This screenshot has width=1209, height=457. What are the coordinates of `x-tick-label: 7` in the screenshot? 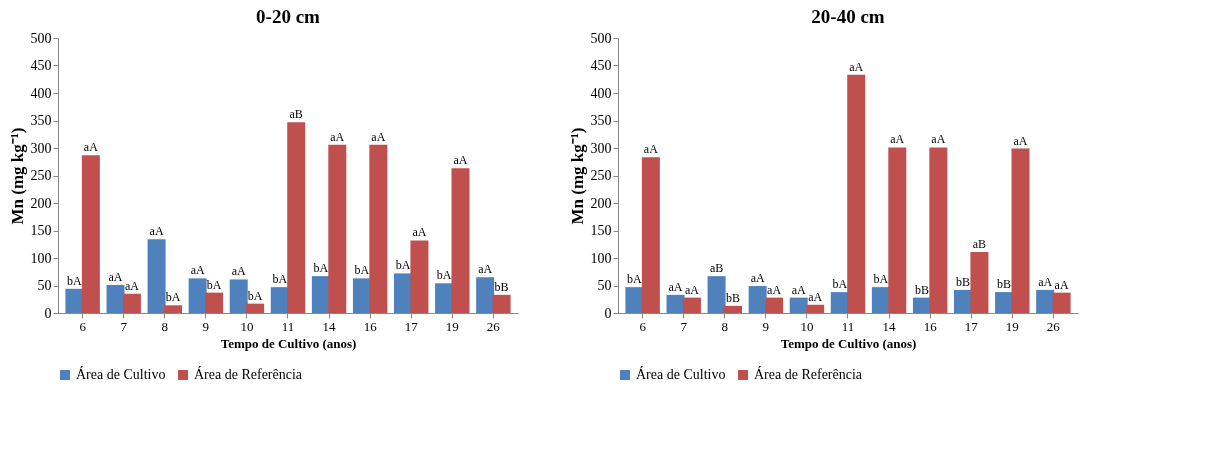 It's located at (684, 326).